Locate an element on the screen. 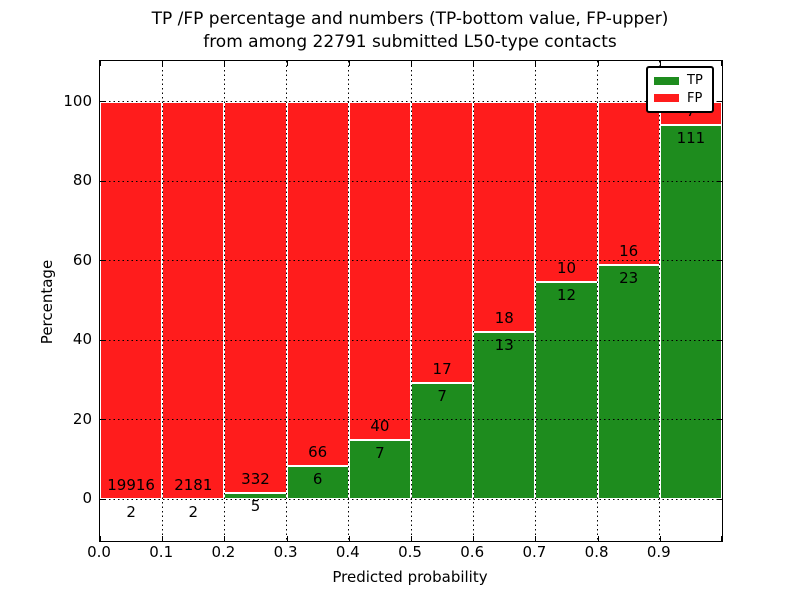  x-tick-label: 0.2 is located at coordinates (223, 552).